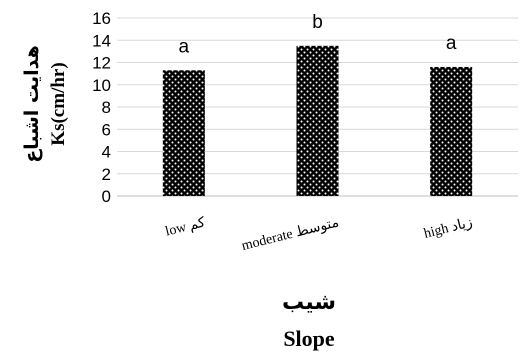 This screenshot has width=524, height=356. What do you see at coordinates (309, 338) in the screenshot?
I see `x-axis-title-en: Slope` at bounding box center [309, 338].